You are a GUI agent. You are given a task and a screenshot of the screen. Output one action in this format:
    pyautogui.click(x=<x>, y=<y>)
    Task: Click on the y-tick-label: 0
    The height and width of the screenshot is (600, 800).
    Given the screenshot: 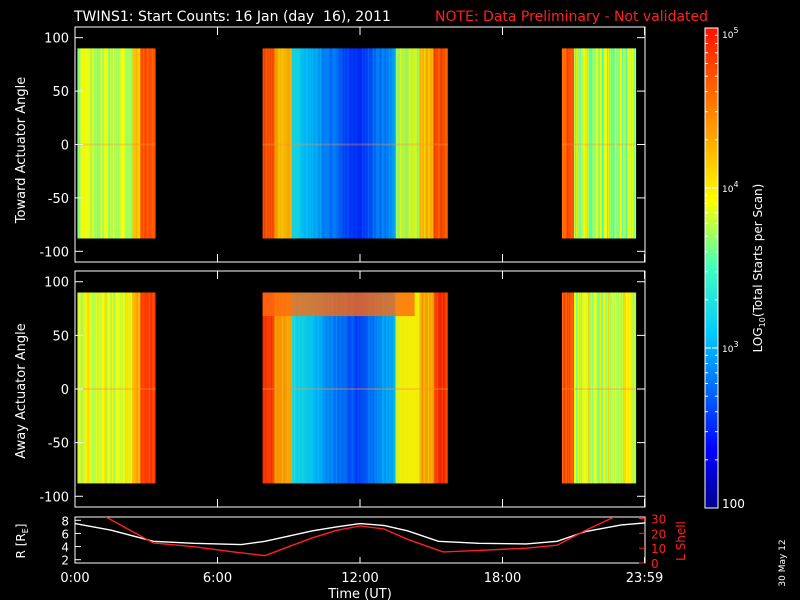 What is the action you would take?
    pyautogui.click(x=65, y=146)
    